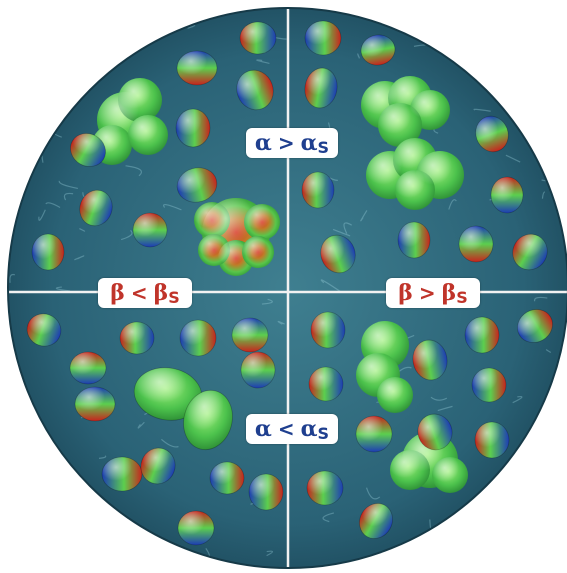 The width and height of the screenshot is (567, 573). I want to click on label-beta-less-sub: S, so click(174, 297).